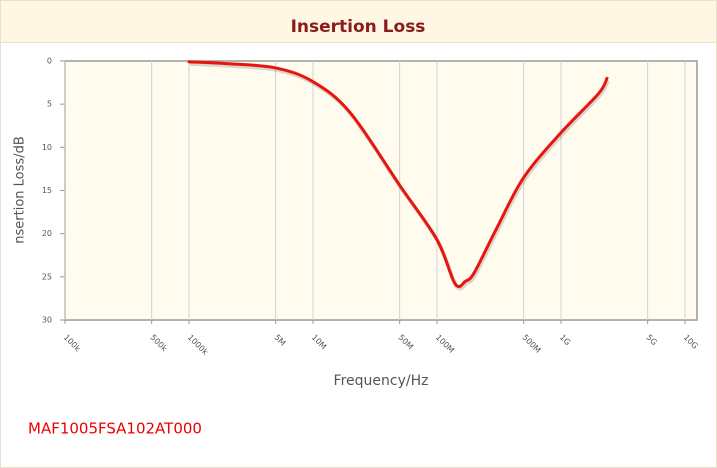 This screenshot has width=717, height=468. Describe the element at coordinates (381, 381) in the screenshot. I see `x-axis-label: Frequency/Hz` at that location.